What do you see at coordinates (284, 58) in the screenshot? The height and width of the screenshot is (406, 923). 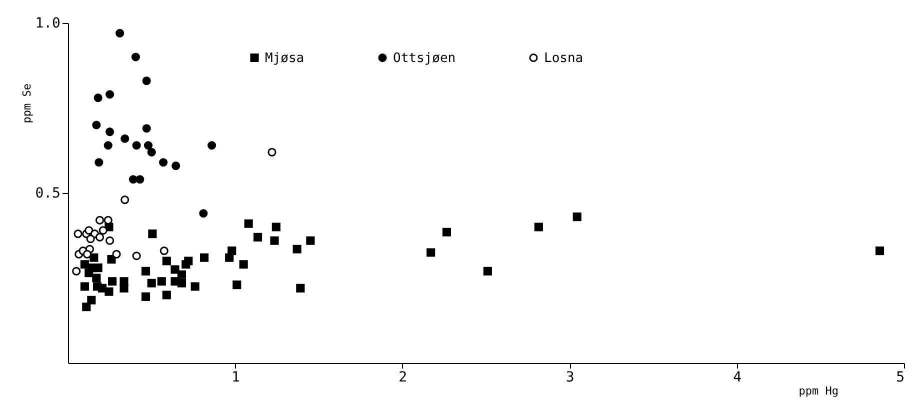 I see `legend-label: Mjøsa` at bounding box center [284, 58].